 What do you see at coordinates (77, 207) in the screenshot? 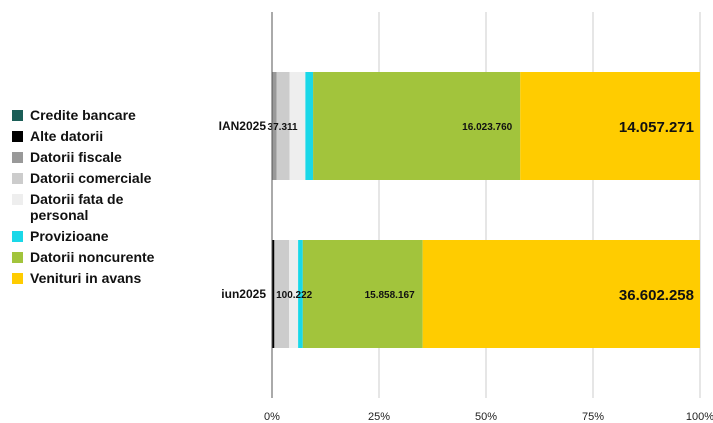
I see `legend-label: Datorii fata de personal` at bounding box center [77, 207].